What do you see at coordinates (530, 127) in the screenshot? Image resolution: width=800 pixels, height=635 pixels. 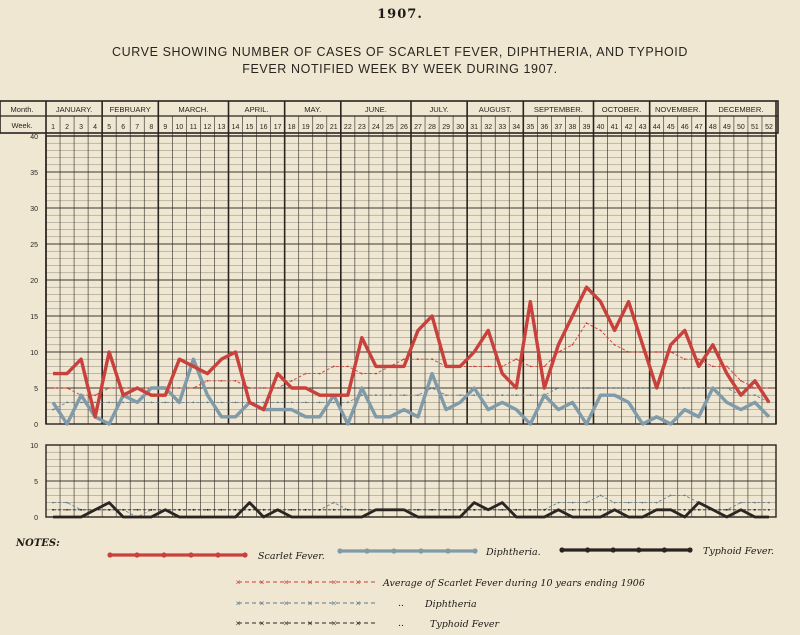 I see `week-number: 35` at bounding box center [530, 127].